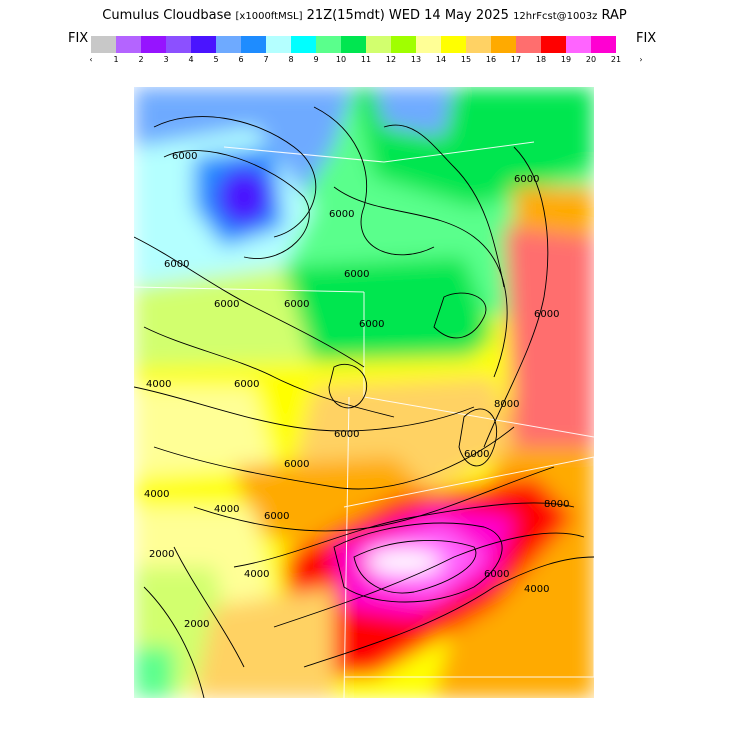  What do you see at coordinates (141, 59) in the screenshot?
I see `legend-tick-label: 2` at bounding box center [141, 59].